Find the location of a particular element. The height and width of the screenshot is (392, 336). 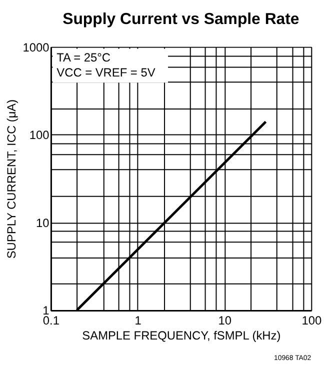

x-axis-title: SAMPLE FREQUENCY, fSMPL (kHz) is located at coordinates (181, 335).